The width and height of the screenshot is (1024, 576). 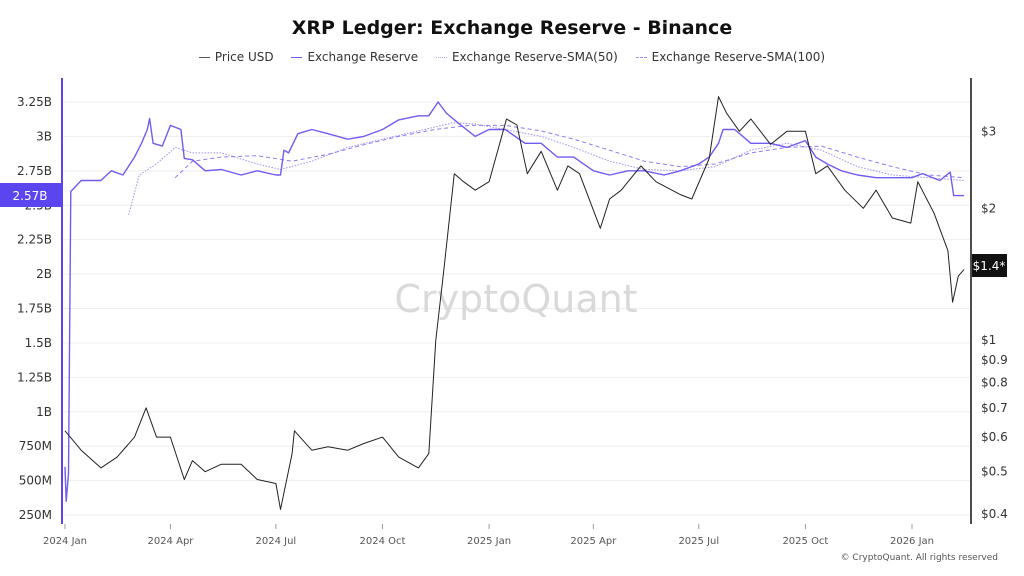 I want to click on current-reserve-badge, so click(x=30, y=195).